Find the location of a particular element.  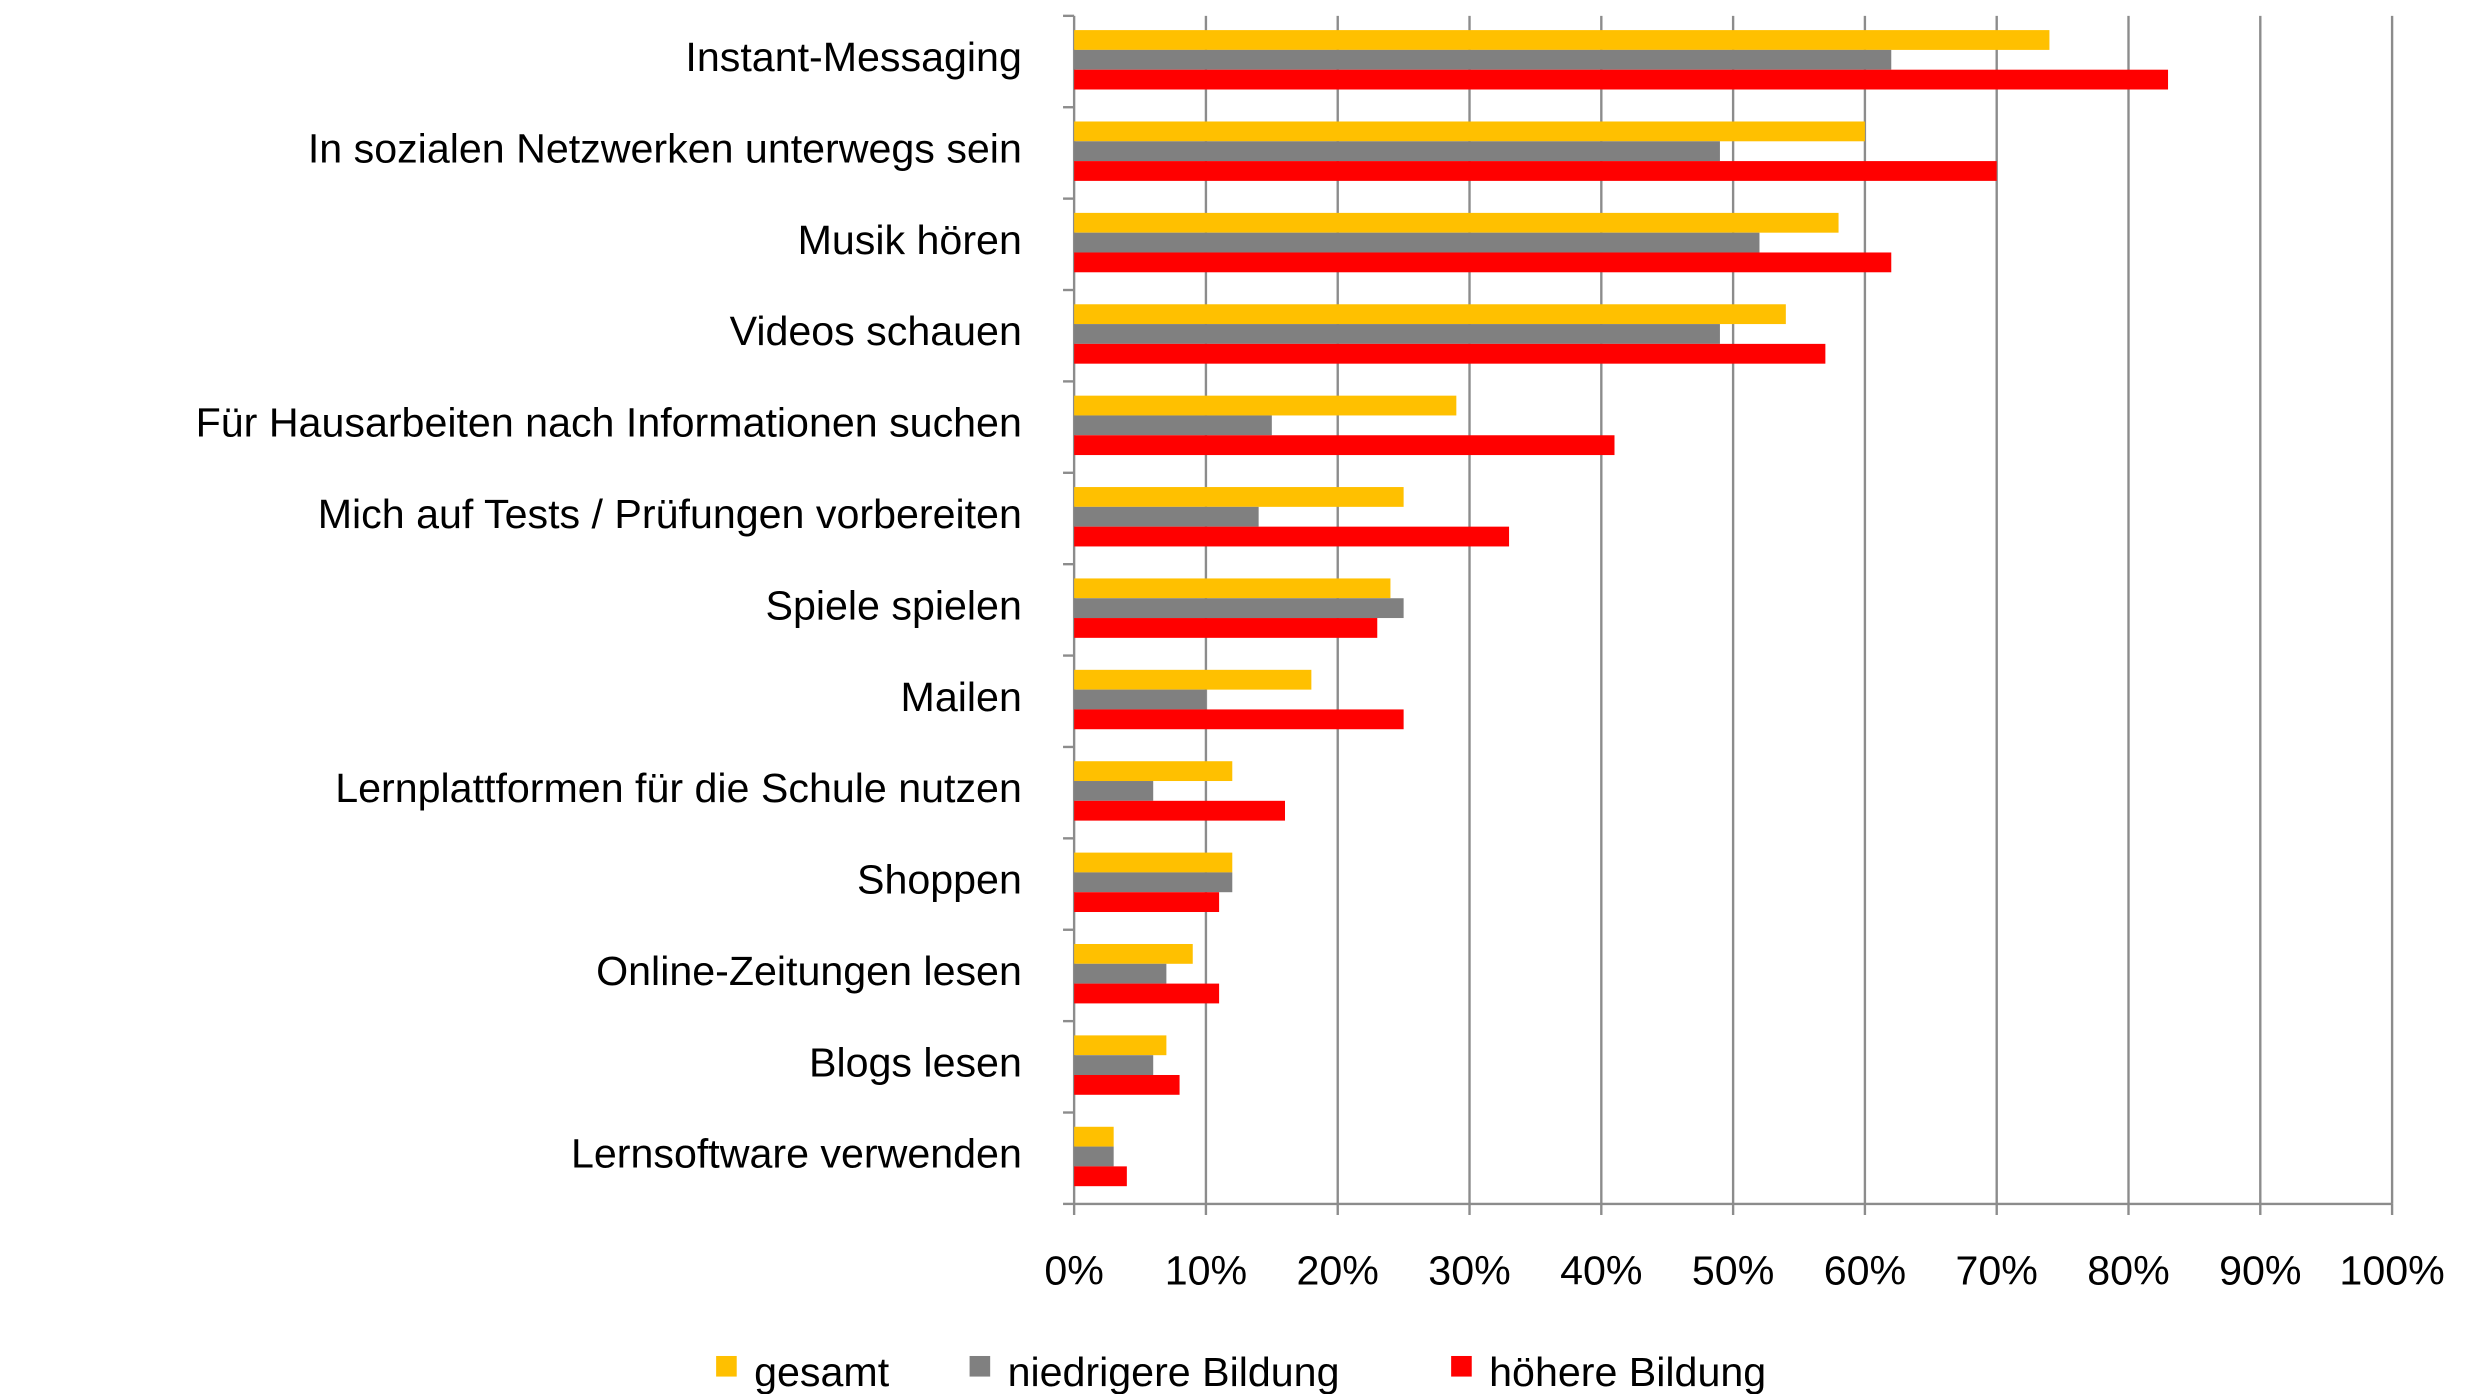

x-tick-label: 100% is located at coordinates (2391, 1270).